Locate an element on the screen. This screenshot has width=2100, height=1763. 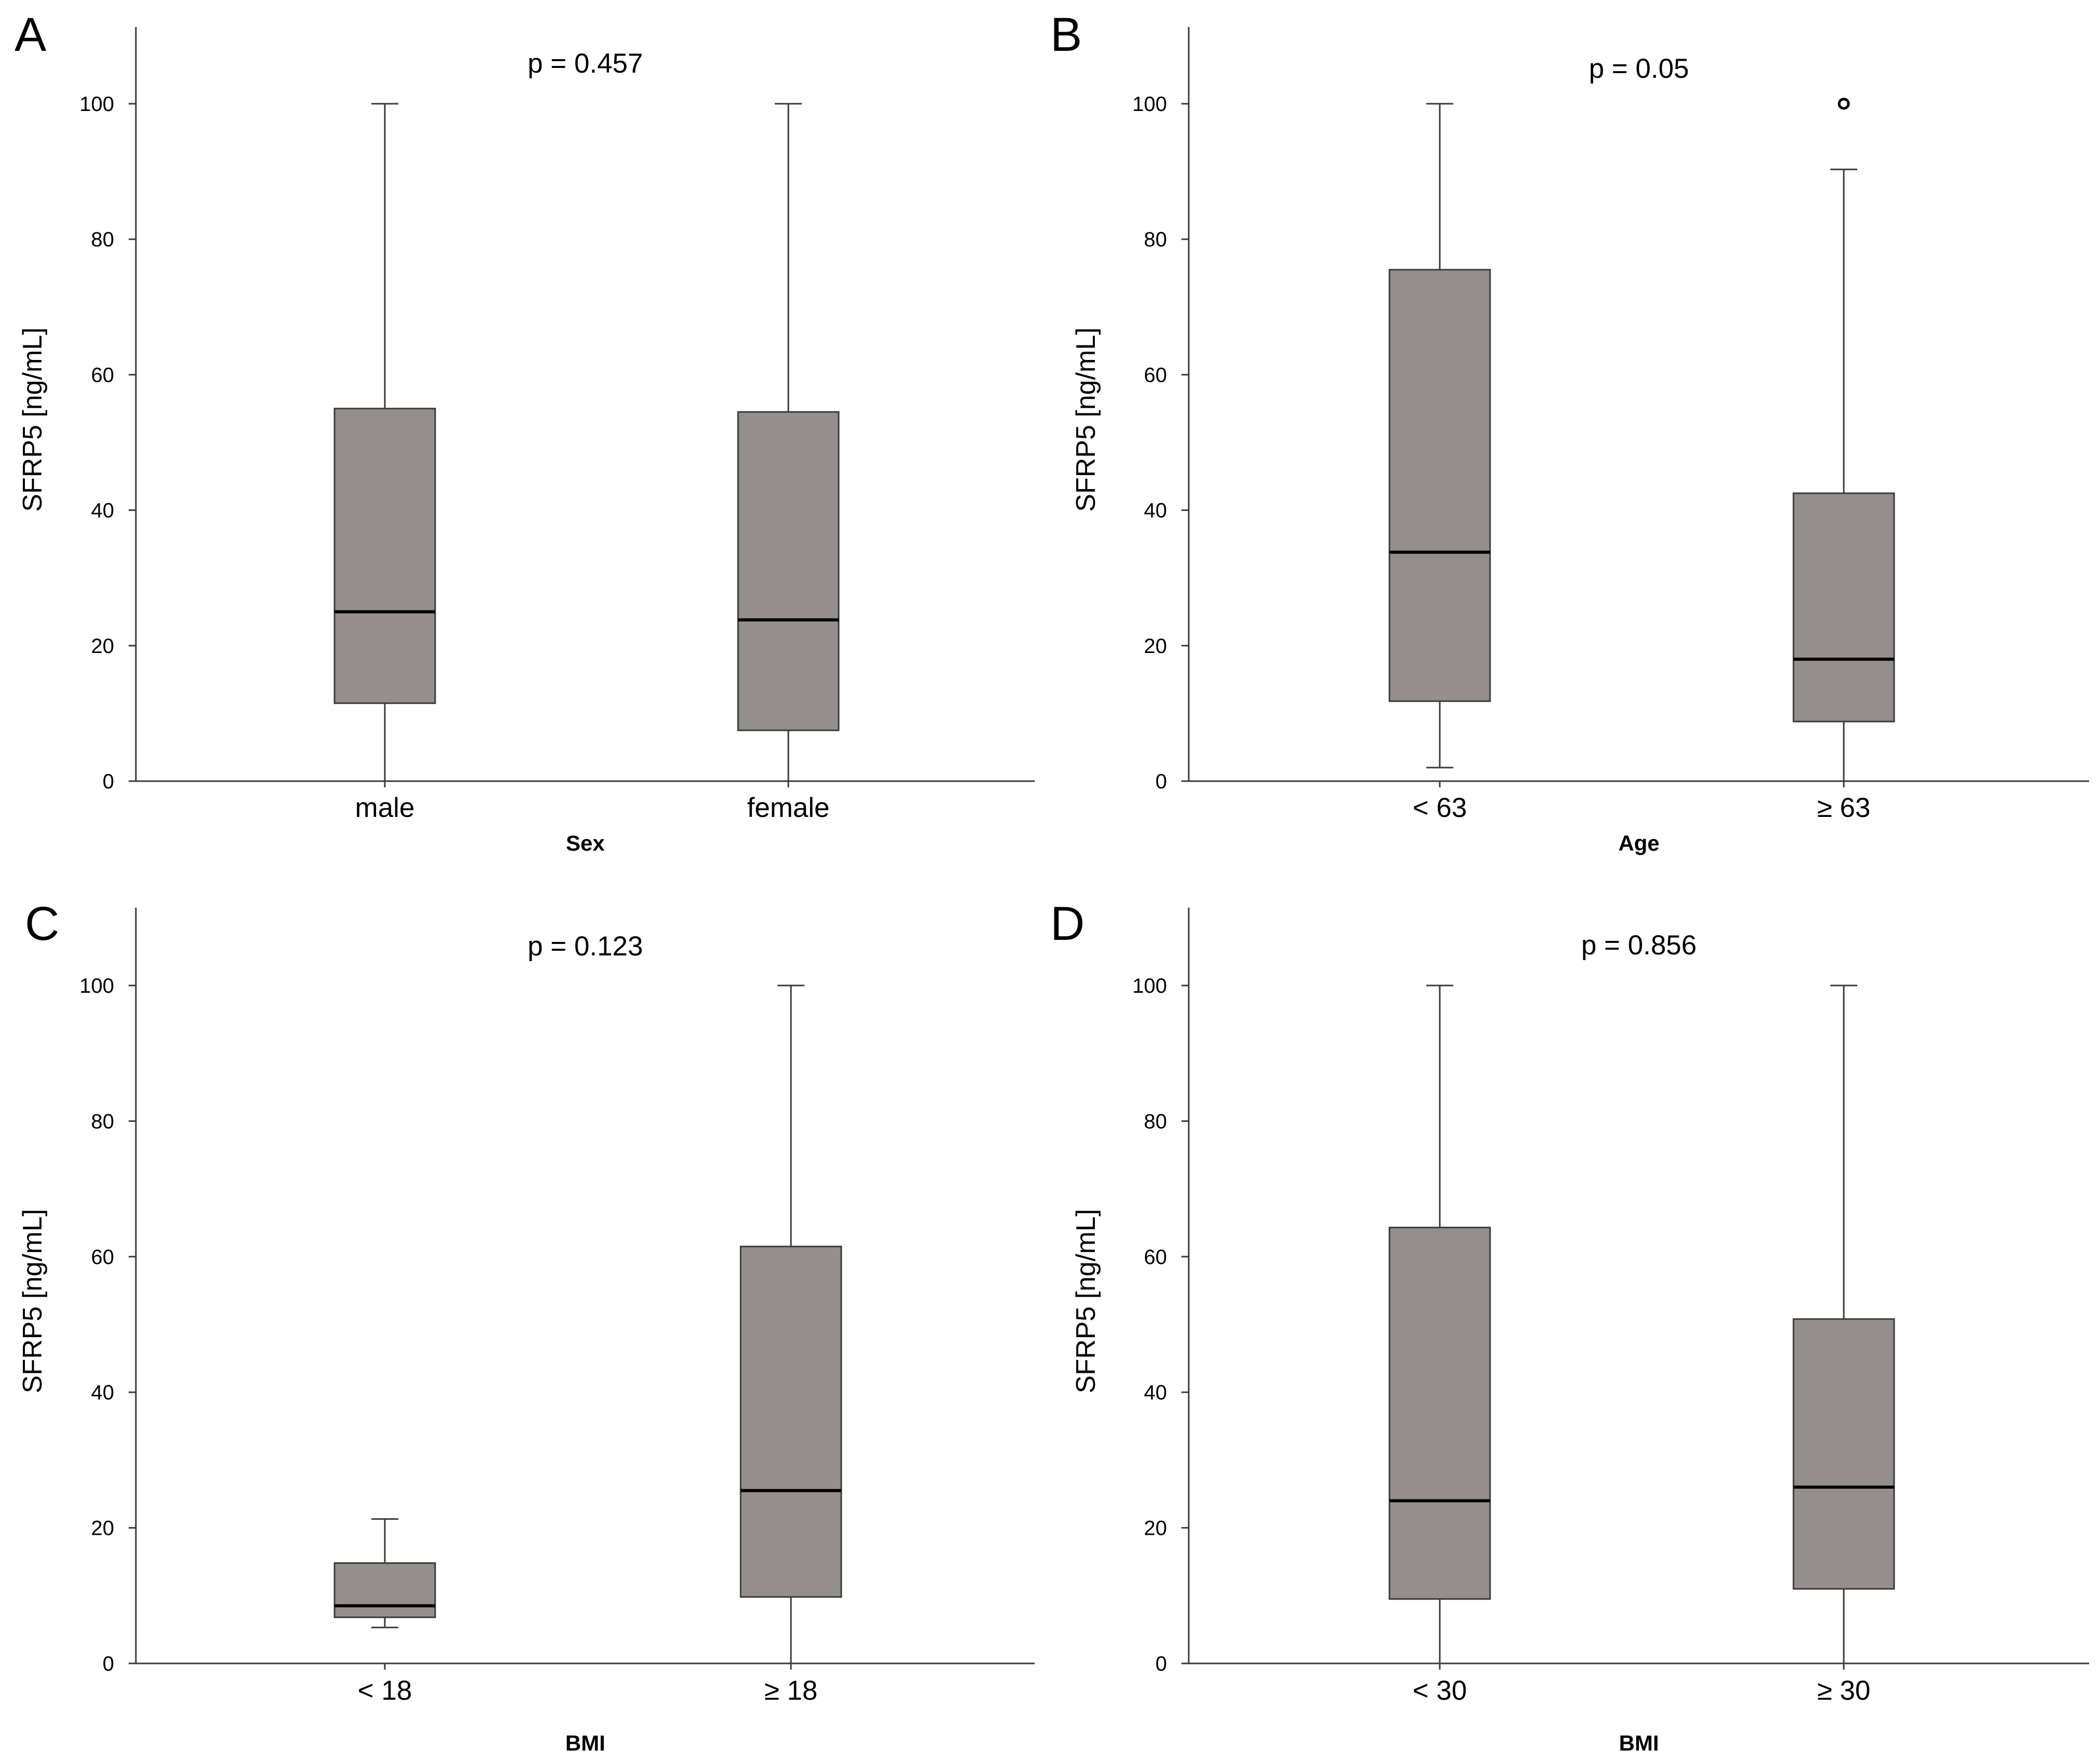
category-label: < 30 is located at coordinates (1440, 1690).